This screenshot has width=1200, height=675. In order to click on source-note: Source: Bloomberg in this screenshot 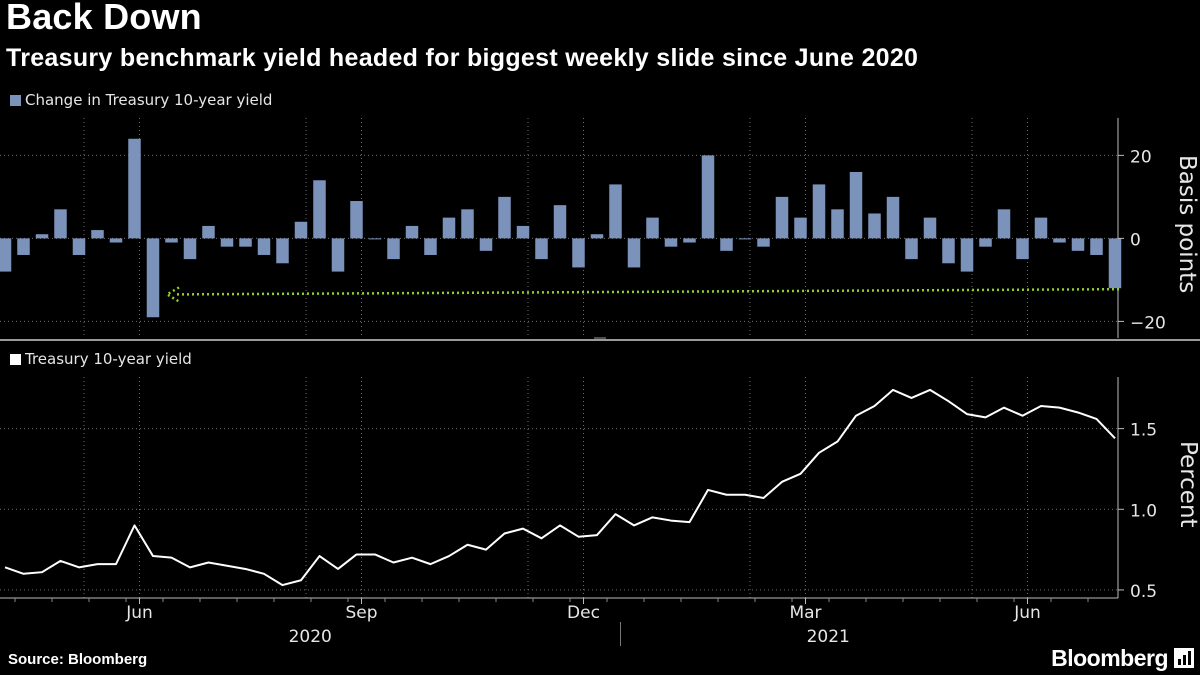, I will do `click(78, 659)`.